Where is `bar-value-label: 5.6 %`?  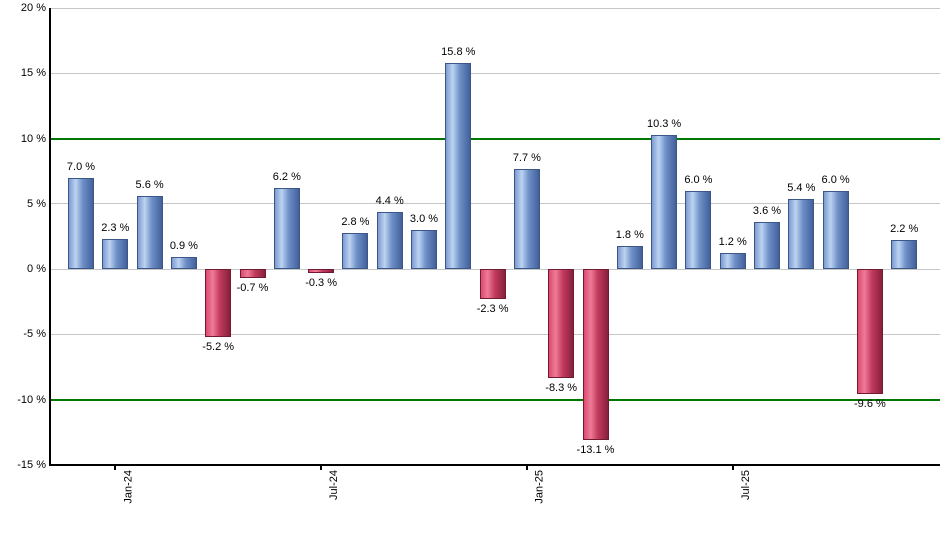 bar-value-label: 5.6 % is located at coordinates (149, 185).